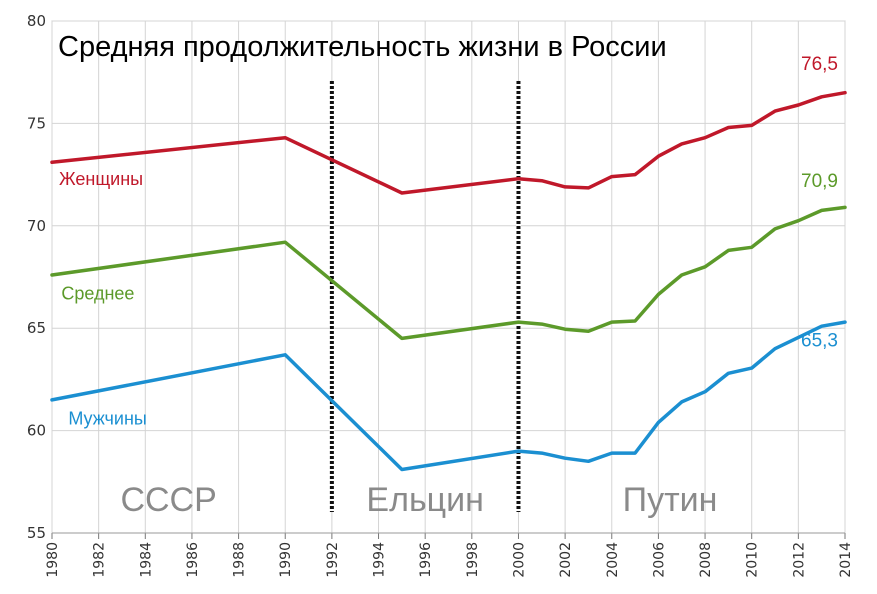 This screenshot has width=877, height=594. Describe the element at coordinates (193, 560) in the screenshot. I see `x-tick-label: 1986` at that location.